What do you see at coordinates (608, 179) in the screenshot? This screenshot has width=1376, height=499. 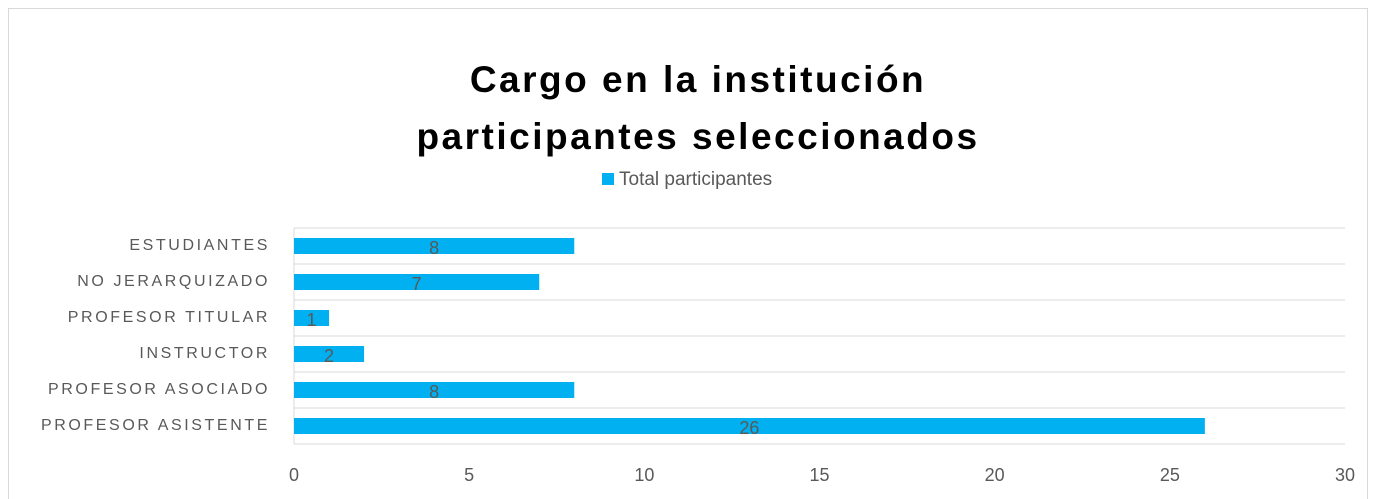 I see `legend-swatch` at bounding box center [608, 179].